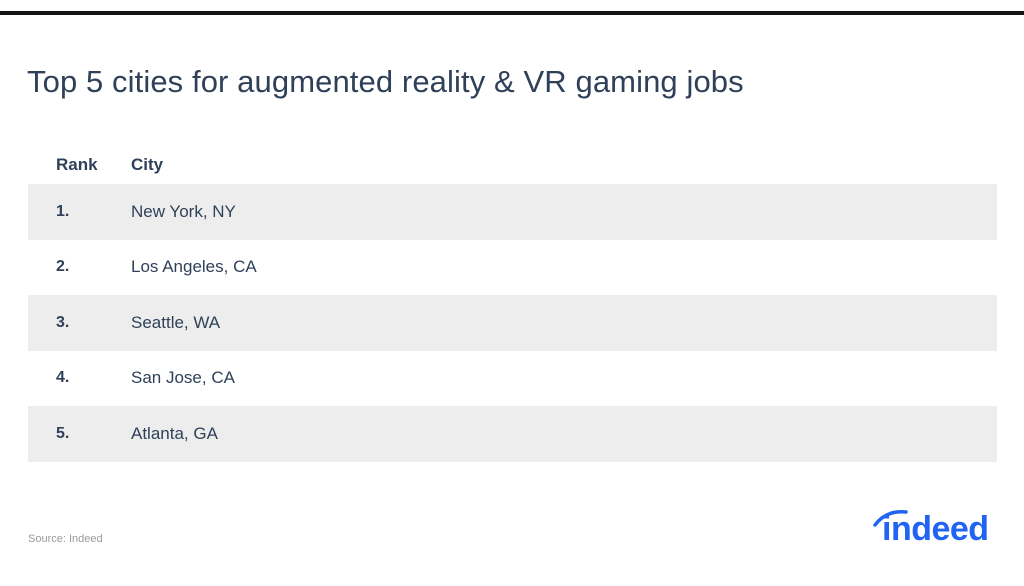 This screenshot has height=586, width=1024. What do you see at coordinates (77, 164) in the screenshot?
I see `header-rank: Rank` at bounding box center [77, 164].